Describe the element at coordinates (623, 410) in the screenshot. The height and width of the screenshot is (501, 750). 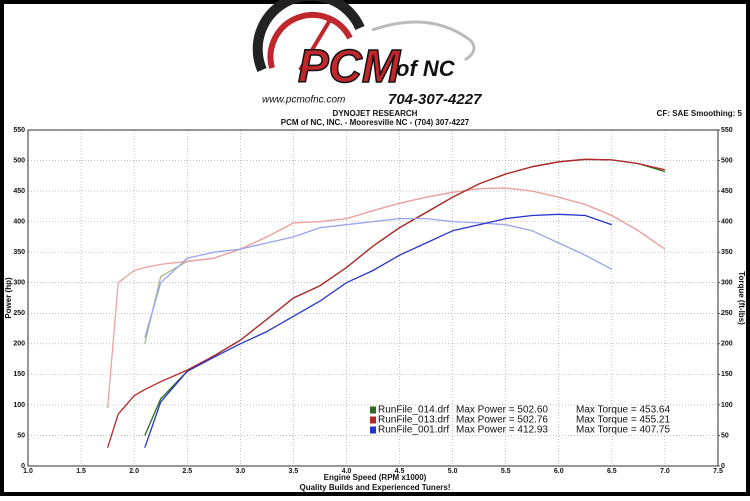
I see `legend-max-torque: Max Torque = 453.64` at that location.